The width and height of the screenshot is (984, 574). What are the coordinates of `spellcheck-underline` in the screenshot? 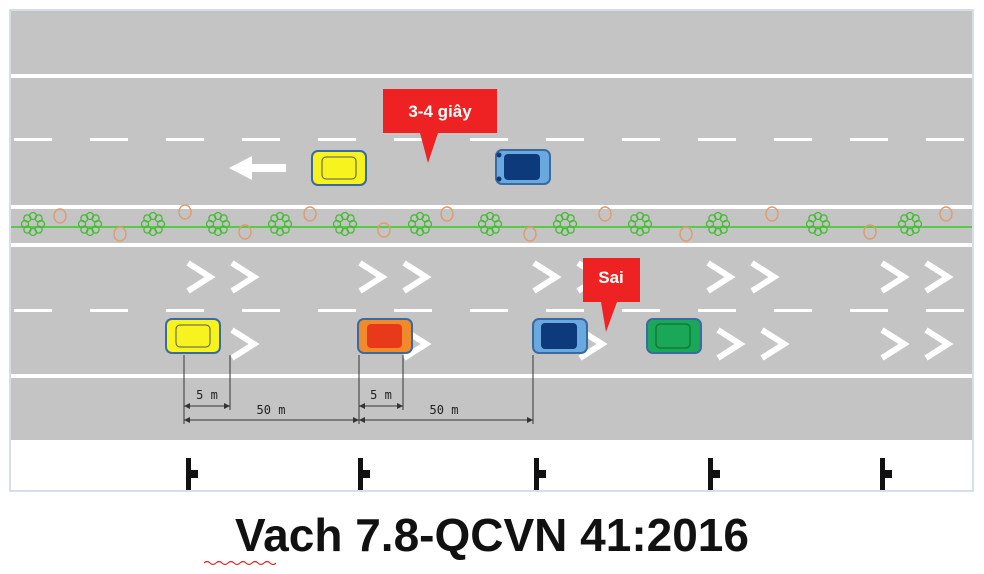 It's located at (240, 563).